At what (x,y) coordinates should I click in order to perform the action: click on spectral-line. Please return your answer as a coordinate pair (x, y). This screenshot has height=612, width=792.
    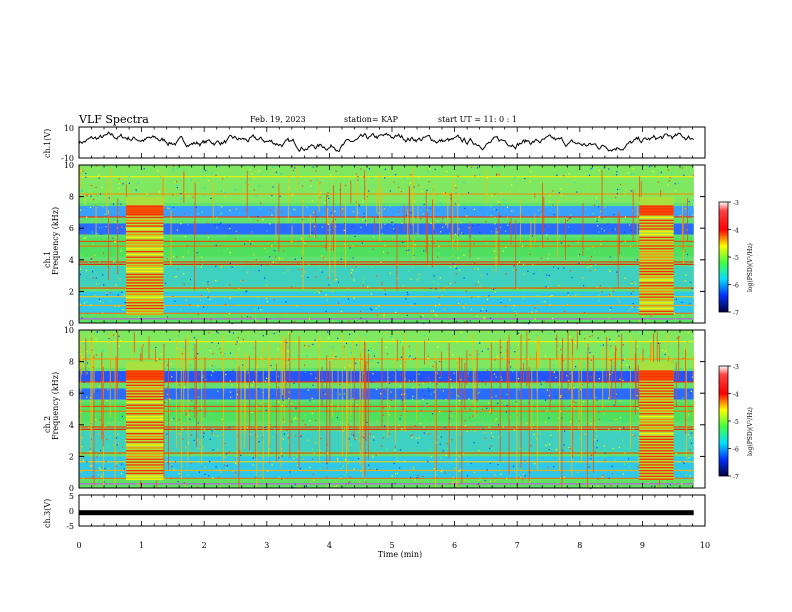
    Looking at the image, I should click on (386, 406).